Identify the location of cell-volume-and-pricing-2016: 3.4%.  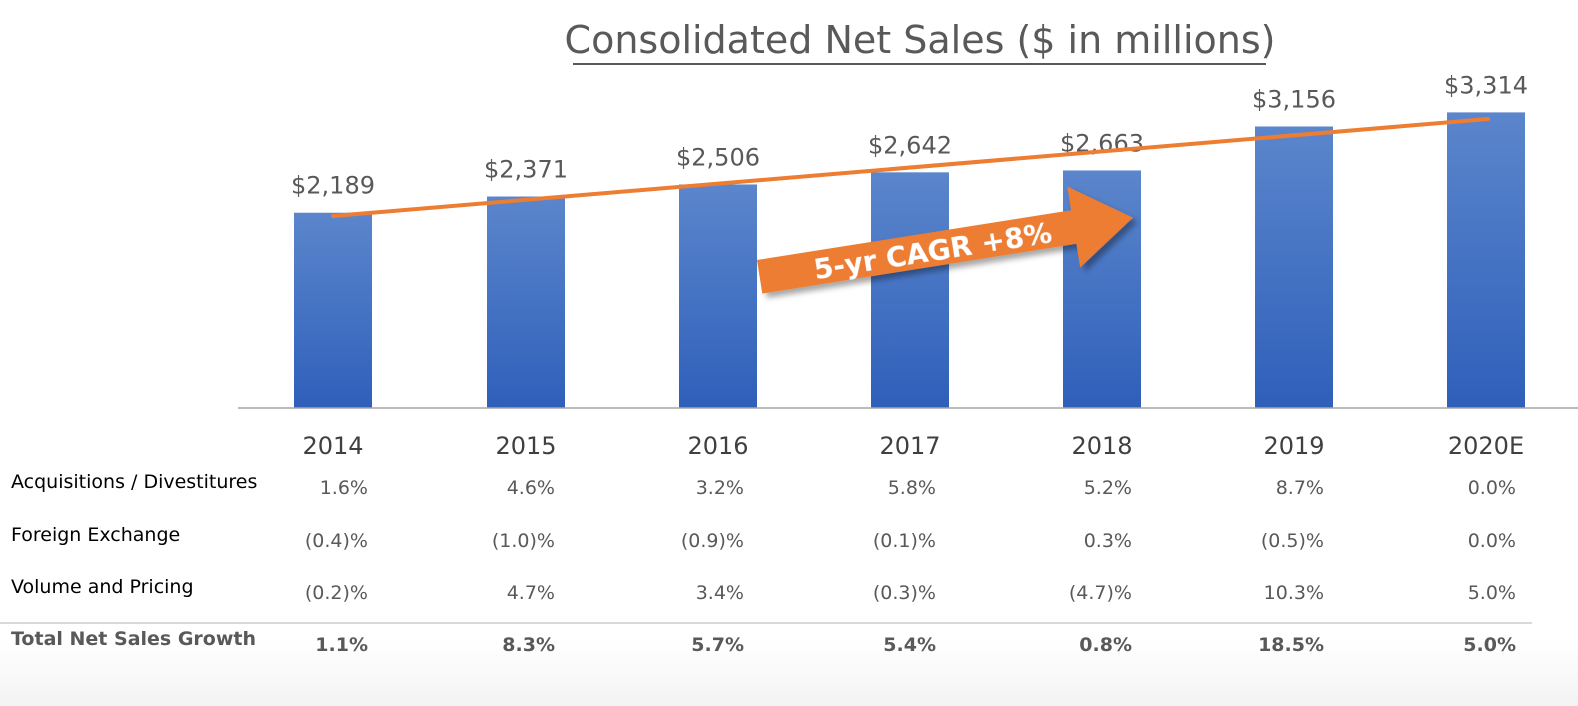
(720, 593).